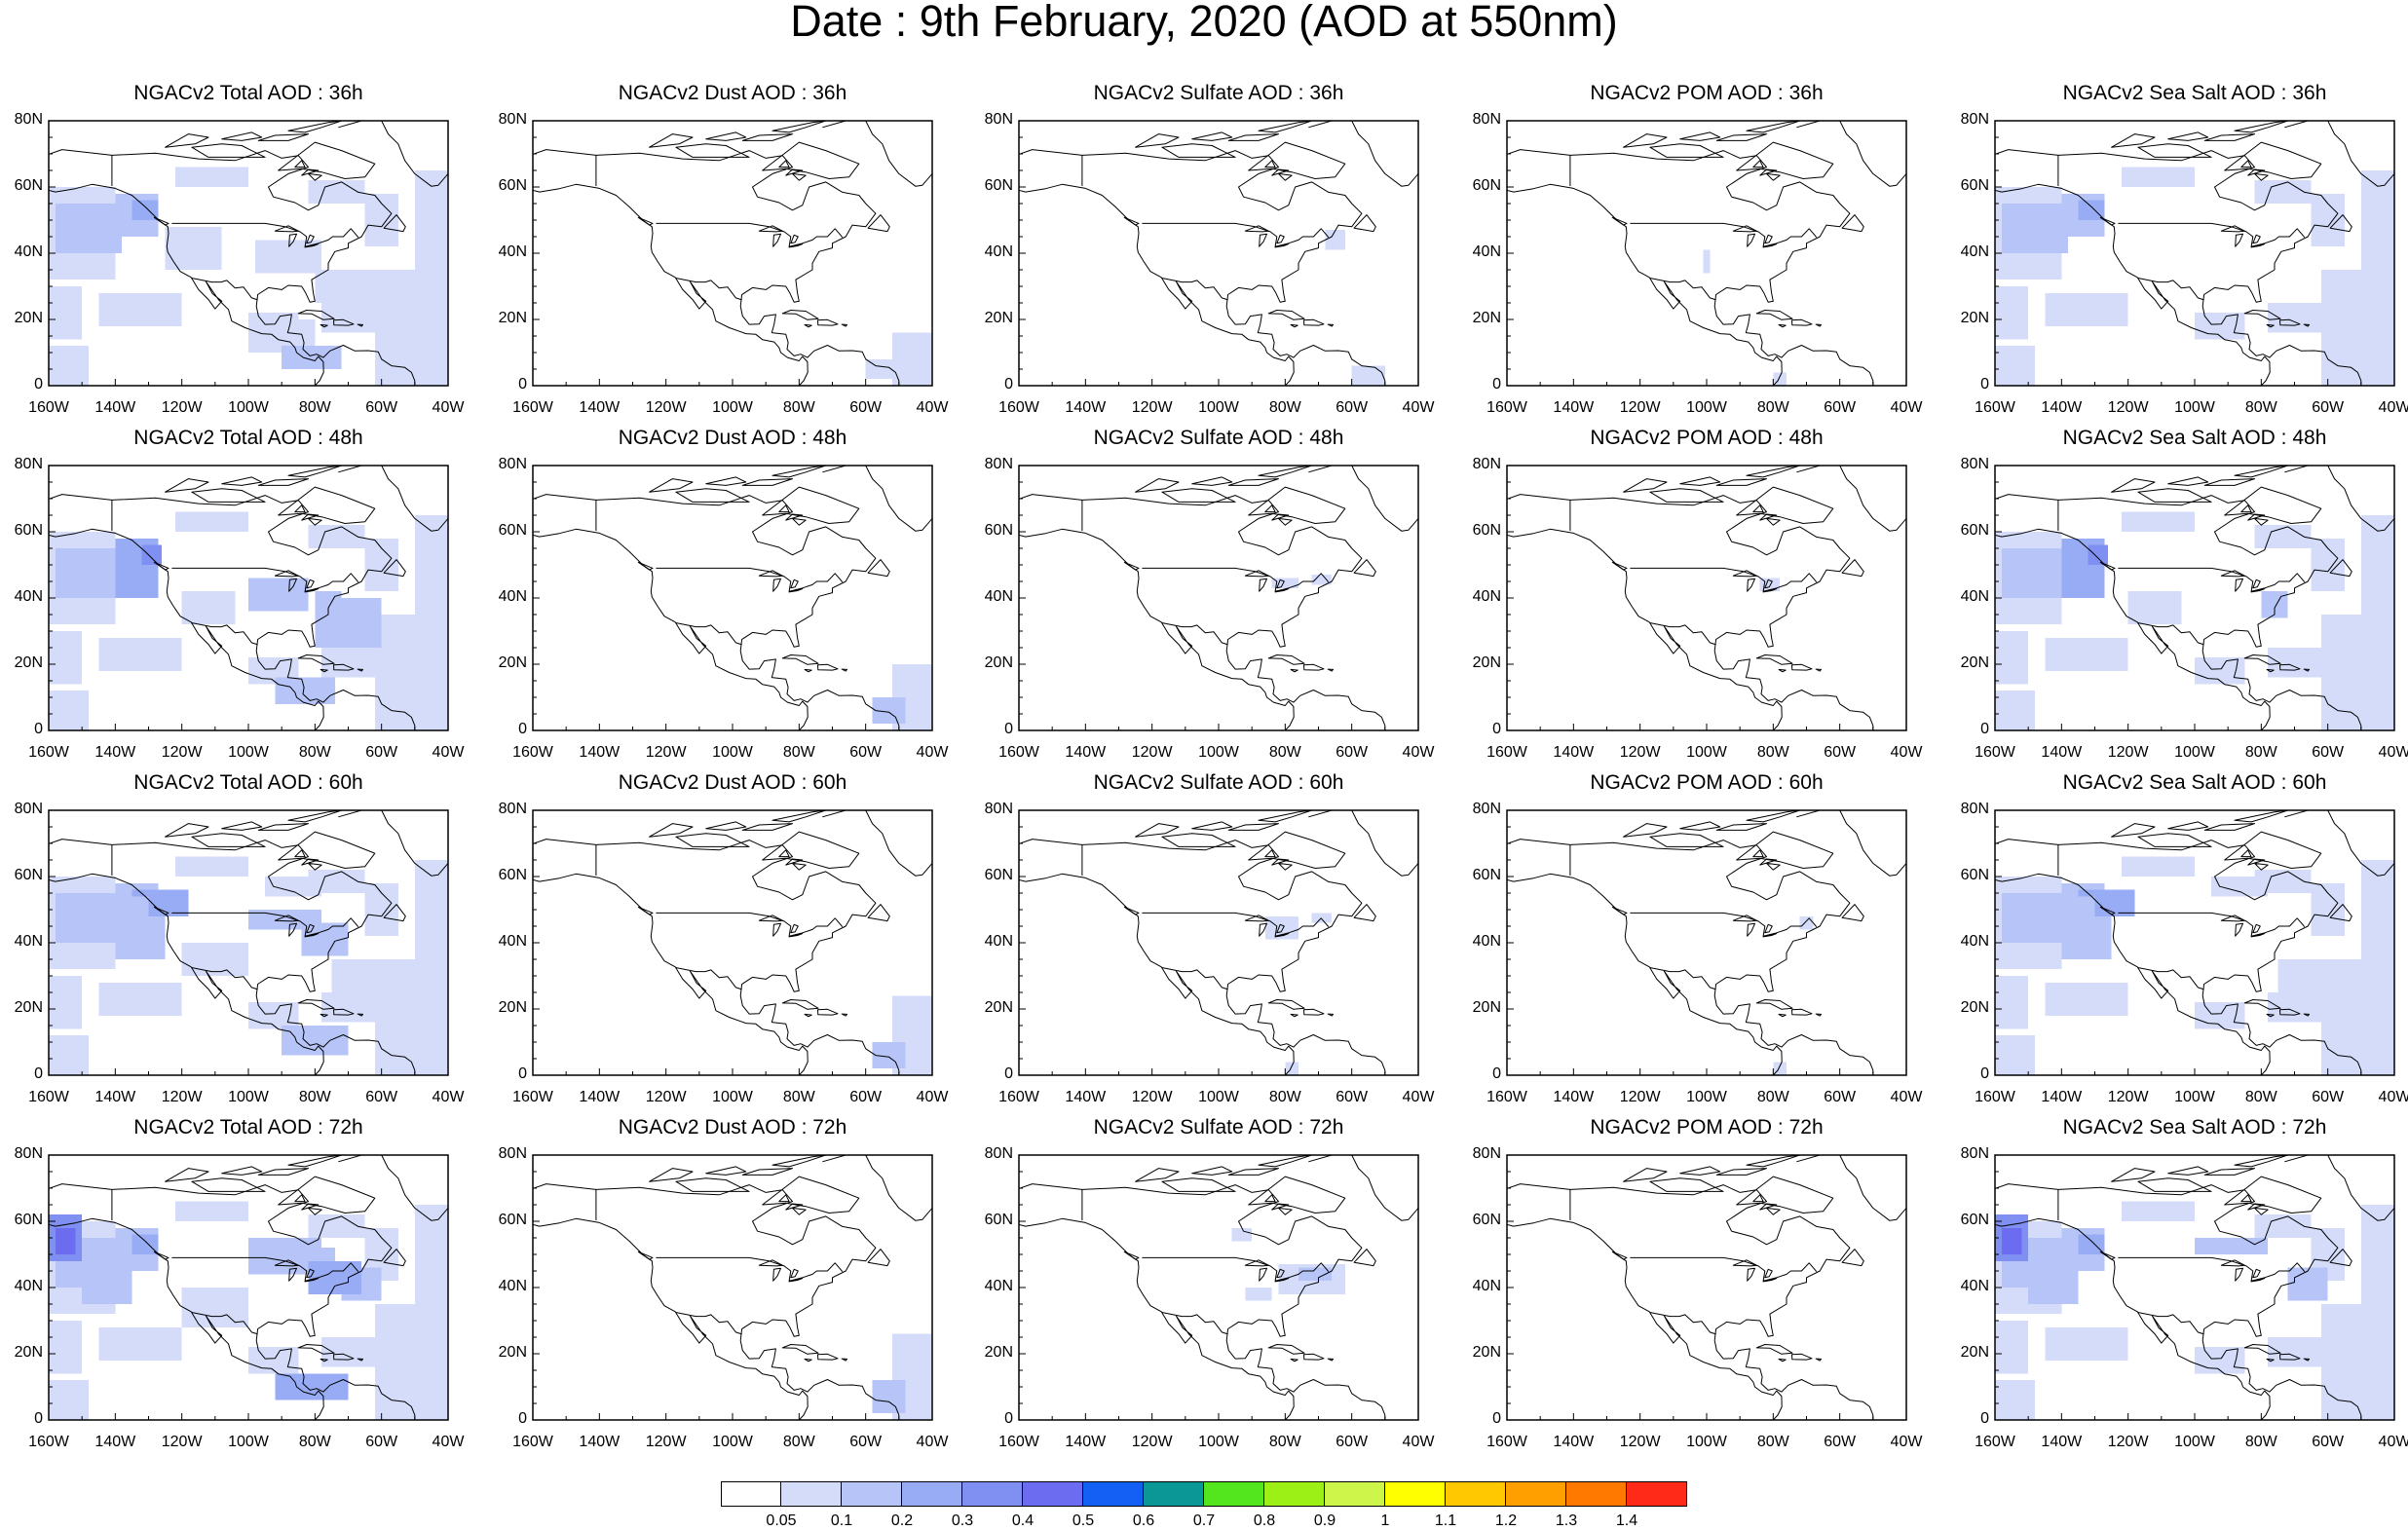 Image resolution: width=2408 pixels, height=1531 pixels. I want to click on colorbar-label: 1.3, so click(1566, 1520).